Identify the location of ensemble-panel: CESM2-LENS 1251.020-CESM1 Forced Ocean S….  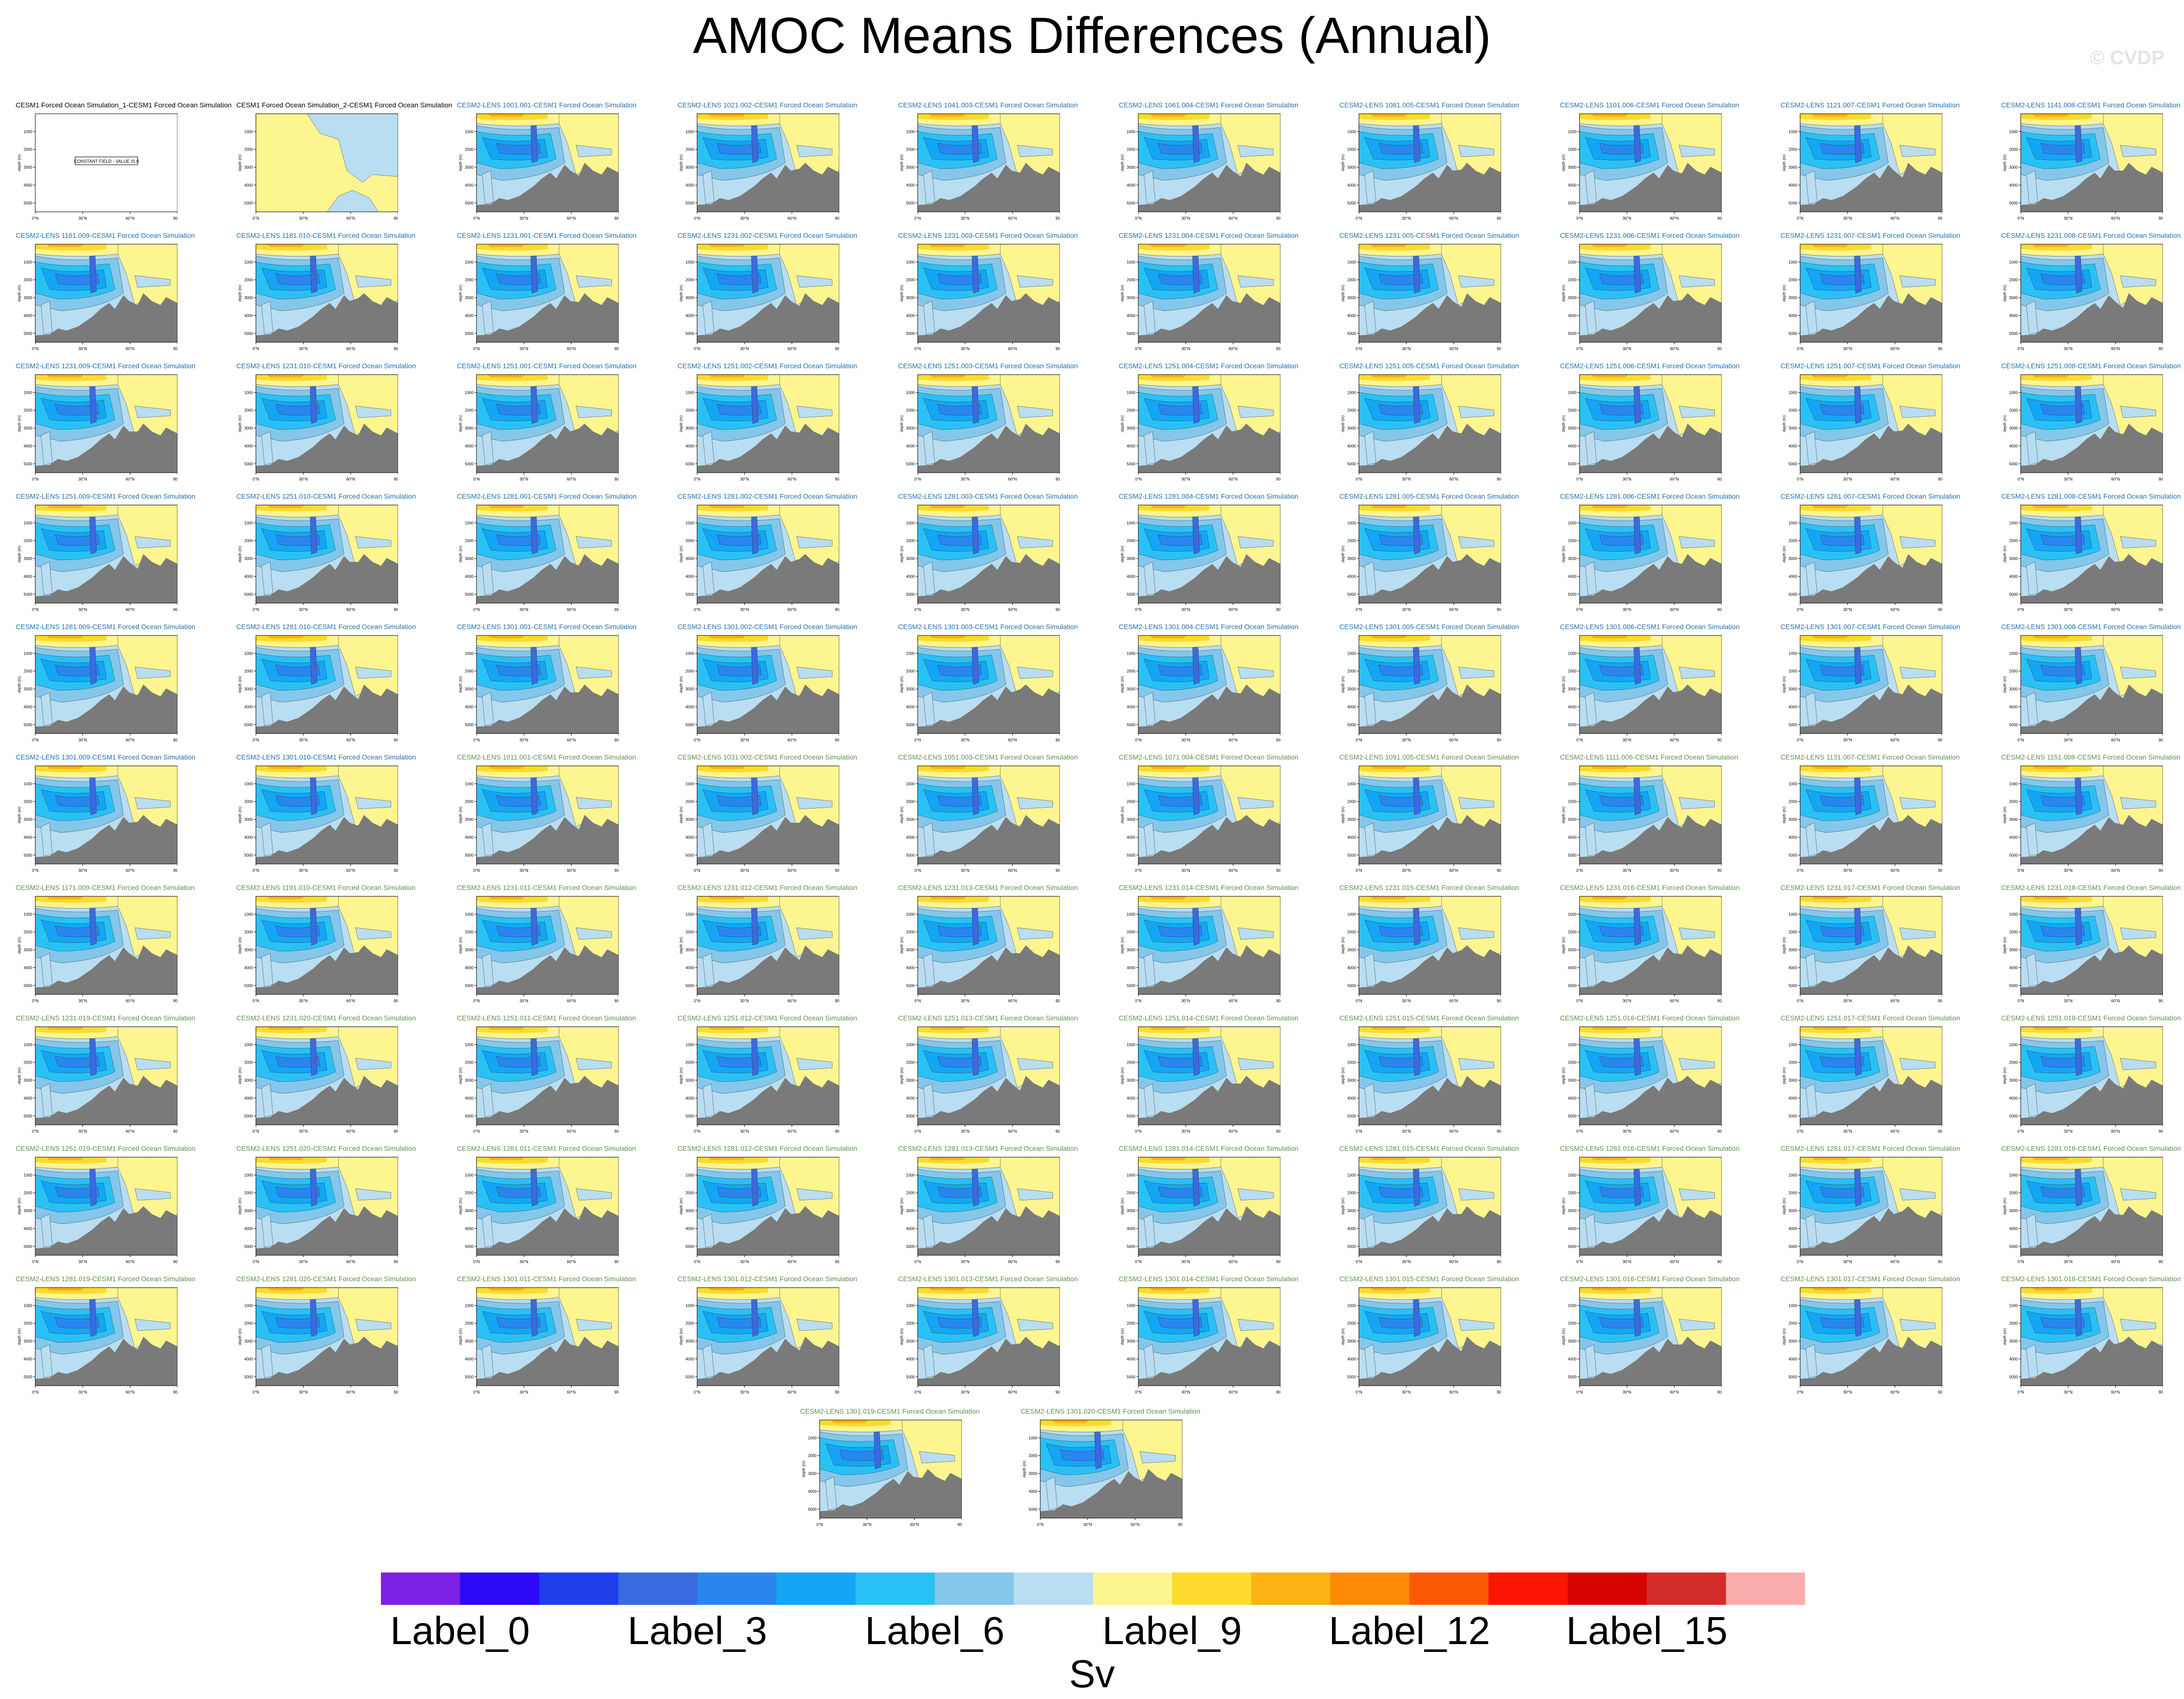
(326, 1209).